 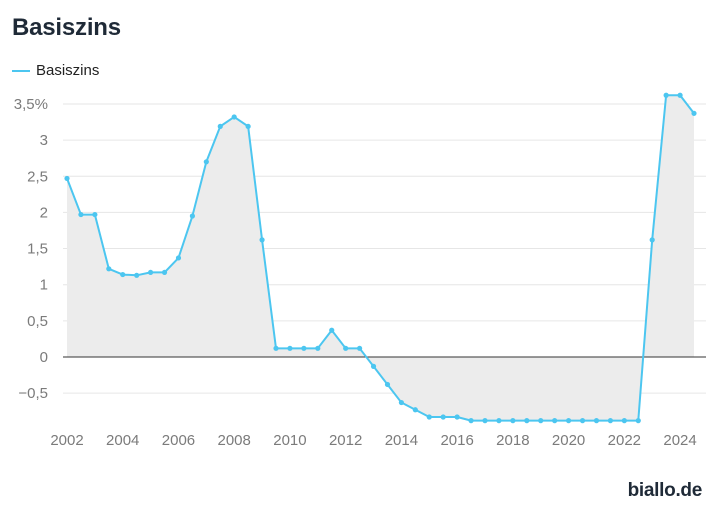 What do you see at coordinates (289, 440) in the screenshot?
I see `x-tick-label-4: 2010` at bounding box center [289, 440].